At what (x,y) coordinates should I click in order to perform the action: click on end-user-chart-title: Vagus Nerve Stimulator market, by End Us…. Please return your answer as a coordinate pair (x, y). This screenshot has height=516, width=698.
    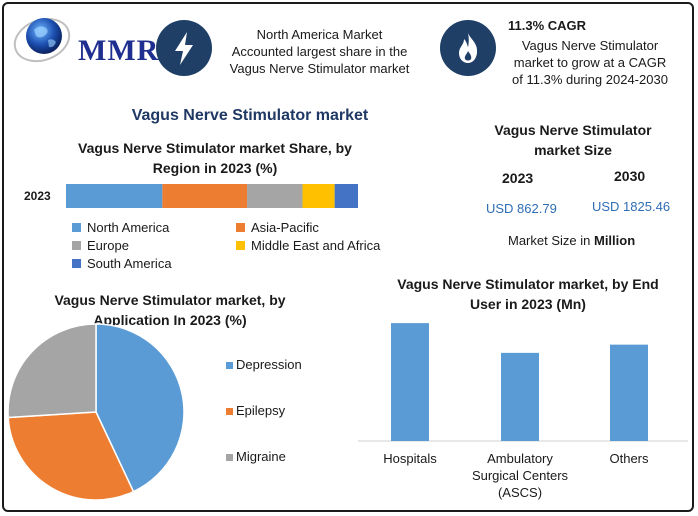
    Looking at the image, I should click on (528, 294).